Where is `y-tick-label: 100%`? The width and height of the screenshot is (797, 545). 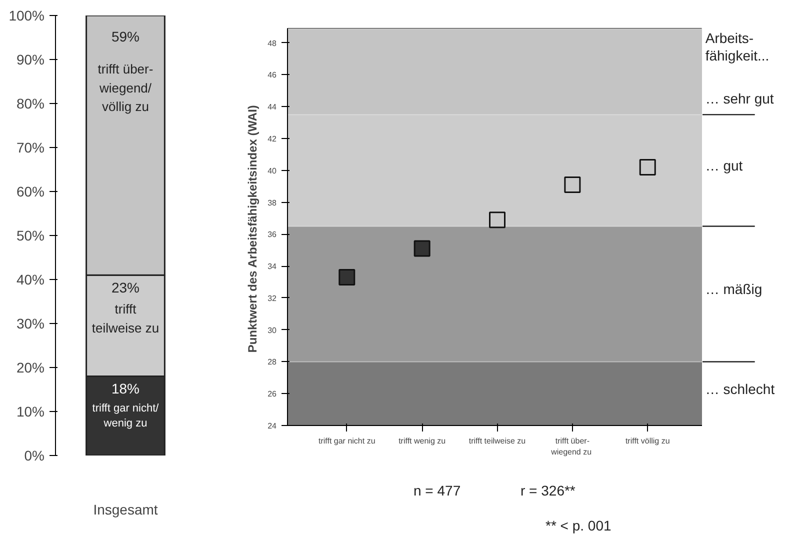 y-tick-label: 100% is located at coordinates (26, 16).